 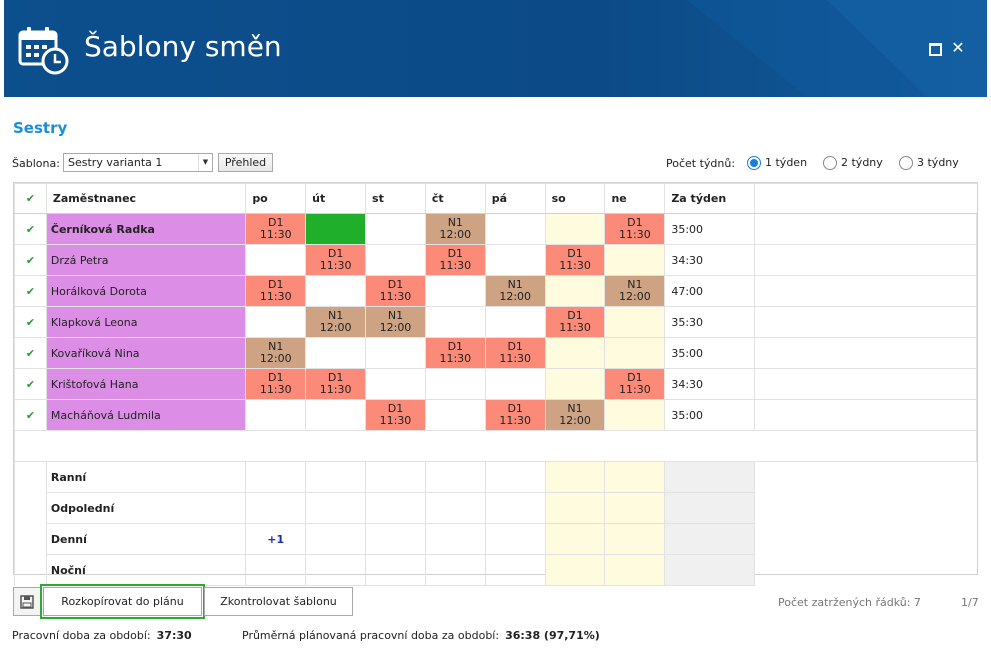 What do you see at coordinates (146, 291) in the screenshot?
I see `employee-name: Horálková Dorota` at bounding box center [146, 291].